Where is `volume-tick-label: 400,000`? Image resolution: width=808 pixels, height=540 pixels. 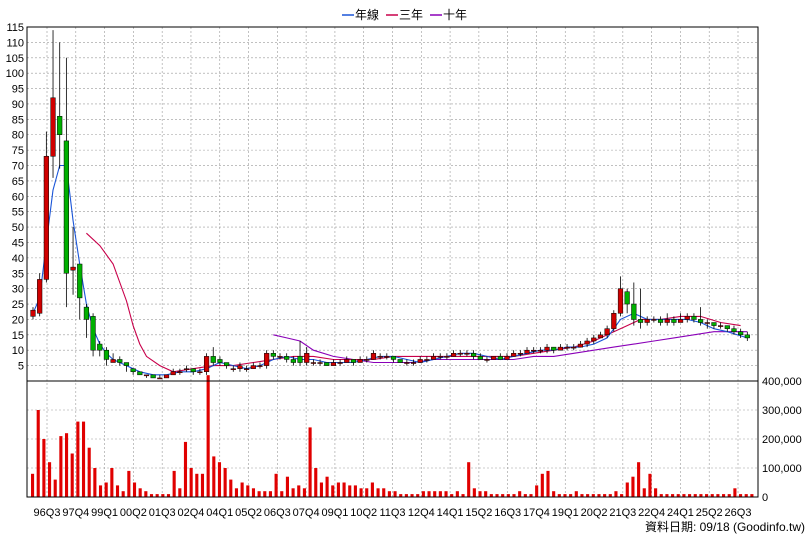 volume-tick-label: 400,000 is located at coordinates (782, 382).